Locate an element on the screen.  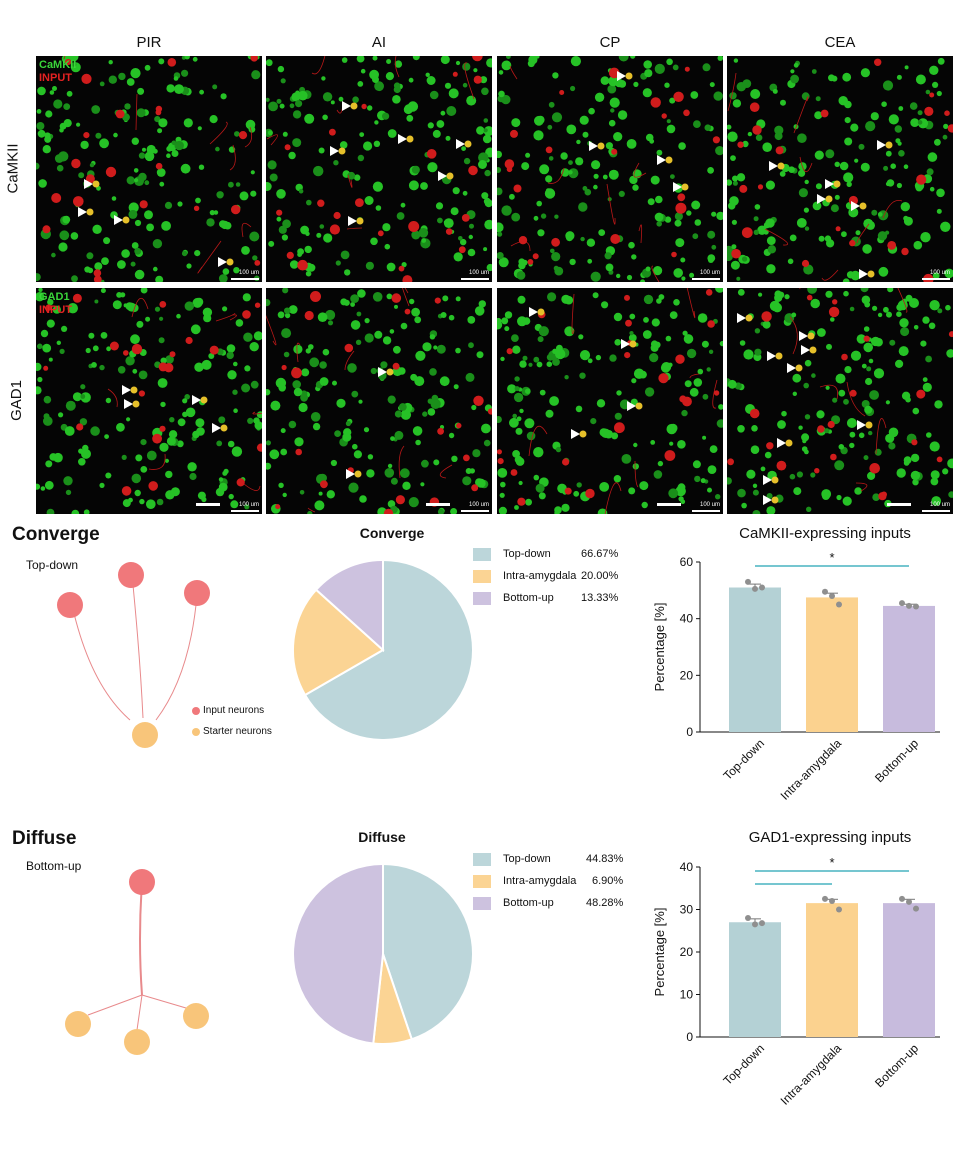
input-process is located at coordinates (136, 112).